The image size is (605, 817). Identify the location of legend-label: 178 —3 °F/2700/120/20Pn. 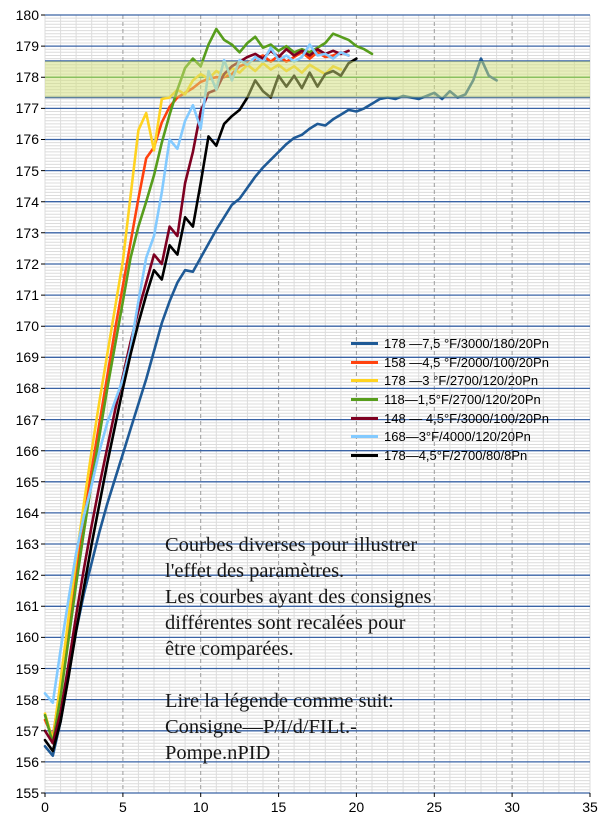
(461, 381).